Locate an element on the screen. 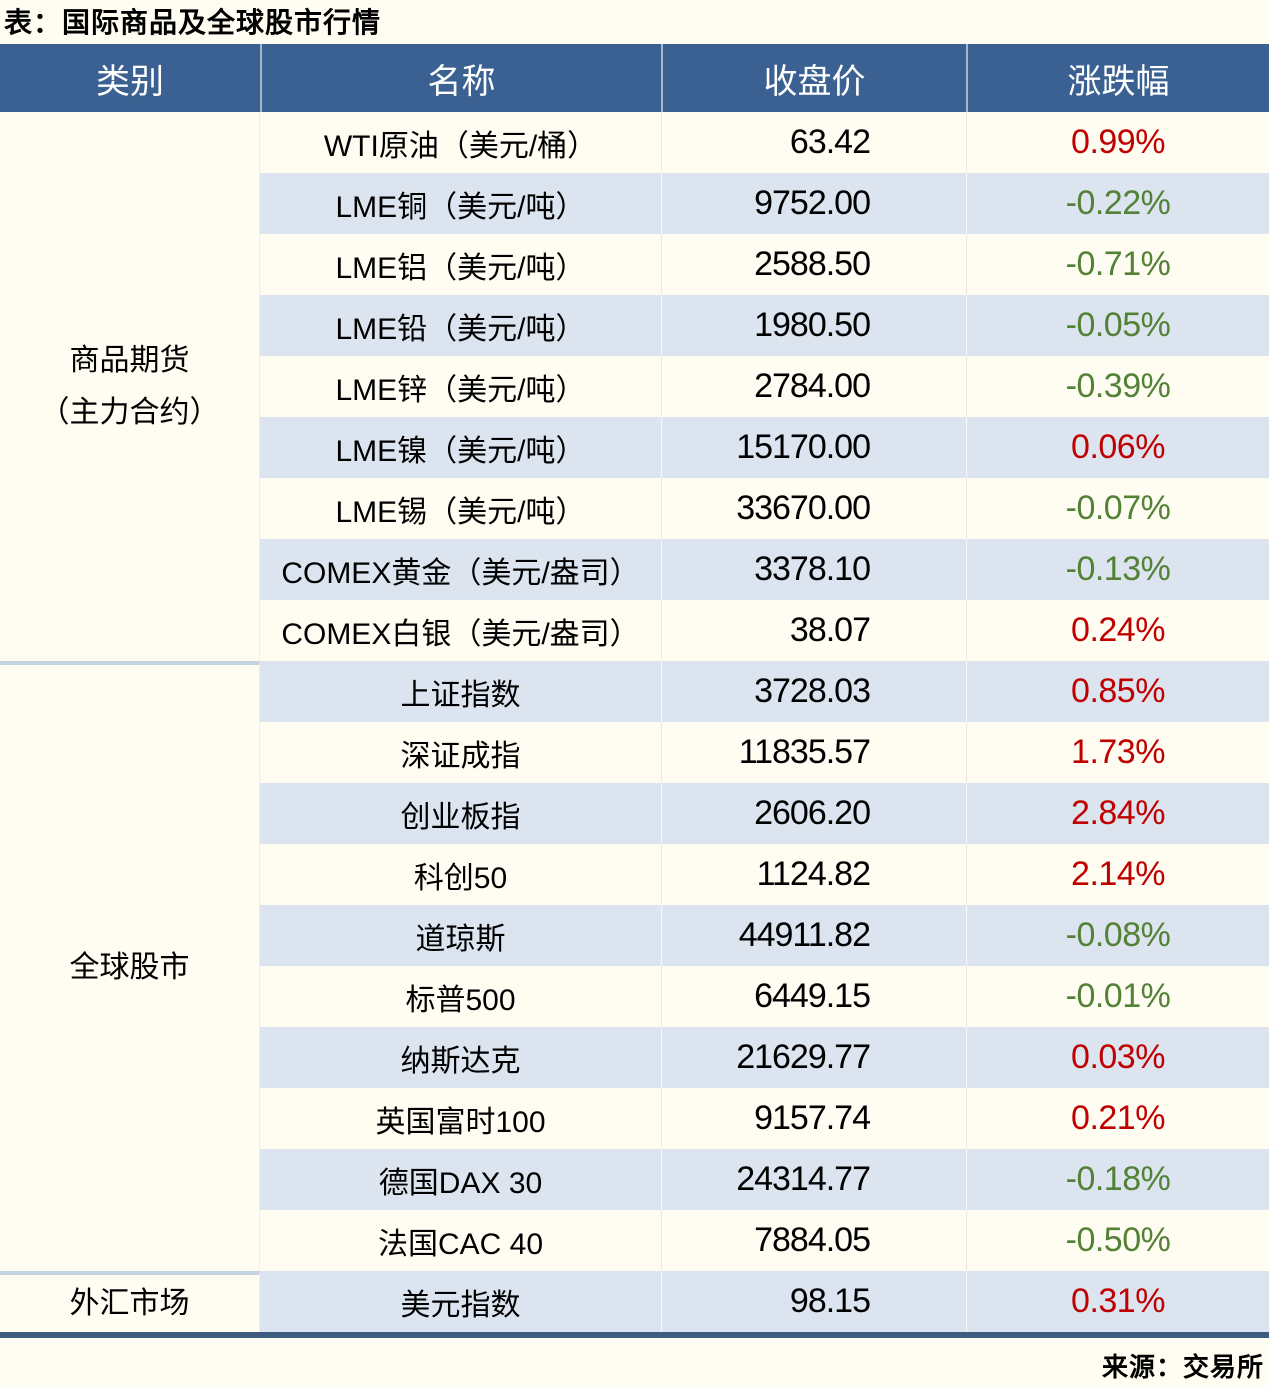 The height and width of the screenshot is (1386, 1269). change-percent: 2.84% is located at coordinates (1117, 813).